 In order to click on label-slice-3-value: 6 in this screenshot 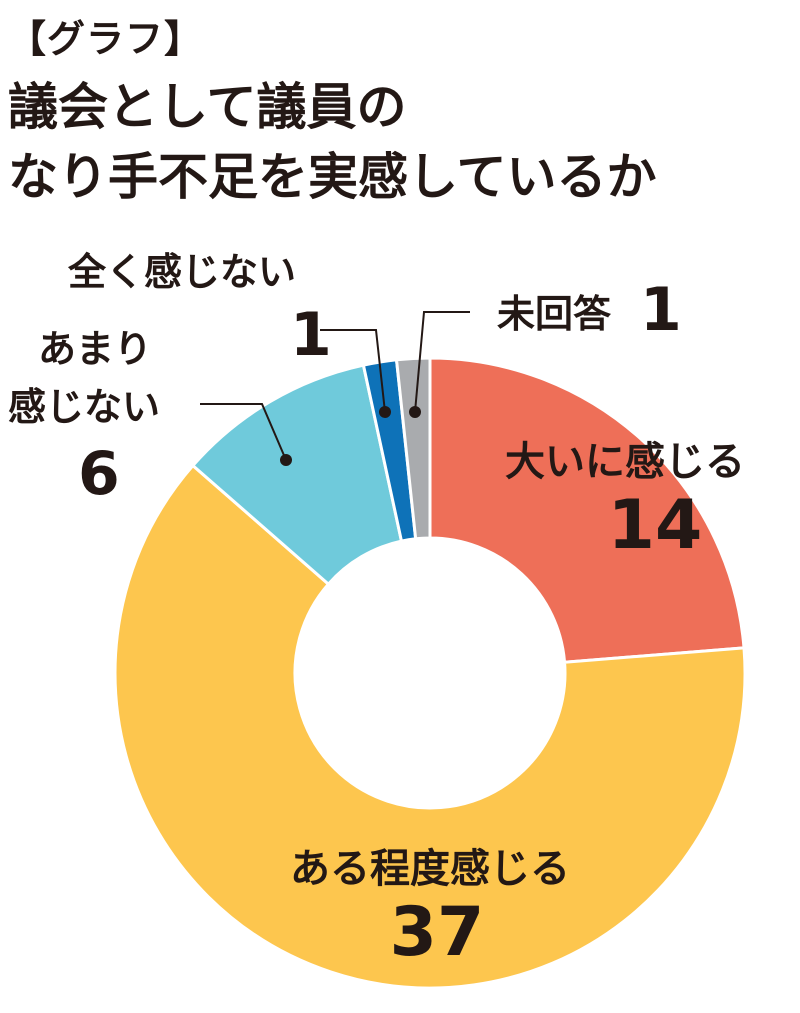, I will do `click(99, 474)`.